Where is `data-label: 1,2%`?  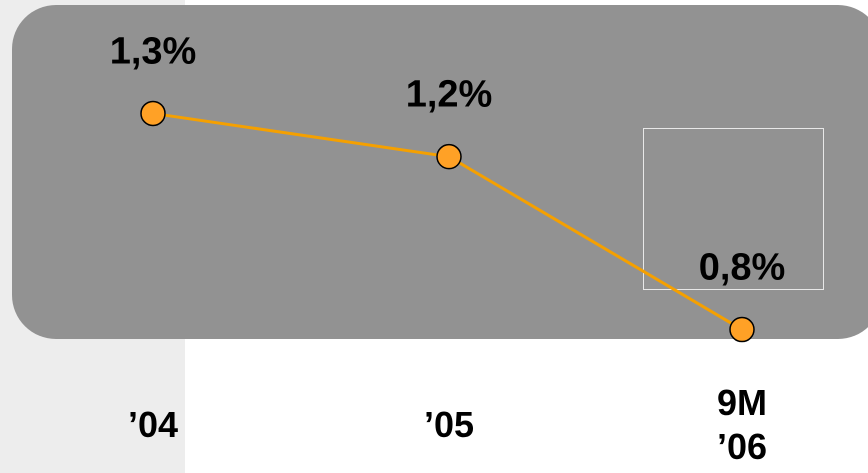
data-label: 1,2% is located at coordinates (449, 95).